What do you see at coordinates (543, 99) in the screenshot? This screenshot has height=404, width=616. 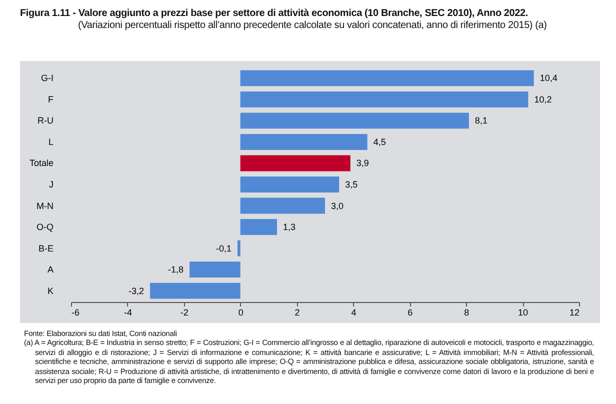 I see `data-label: 10,2` at bounding box center [543, 99].